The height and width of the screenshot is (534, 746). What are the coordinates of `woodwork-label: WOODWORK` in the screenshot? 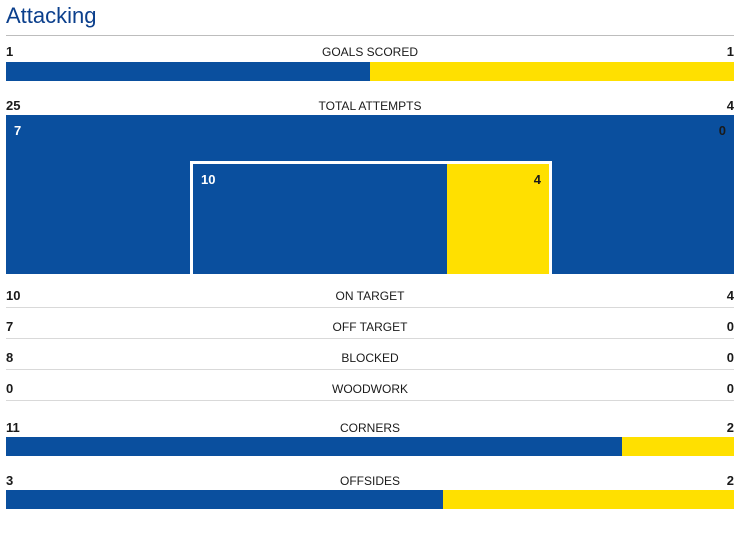 It's located at (370, 389).